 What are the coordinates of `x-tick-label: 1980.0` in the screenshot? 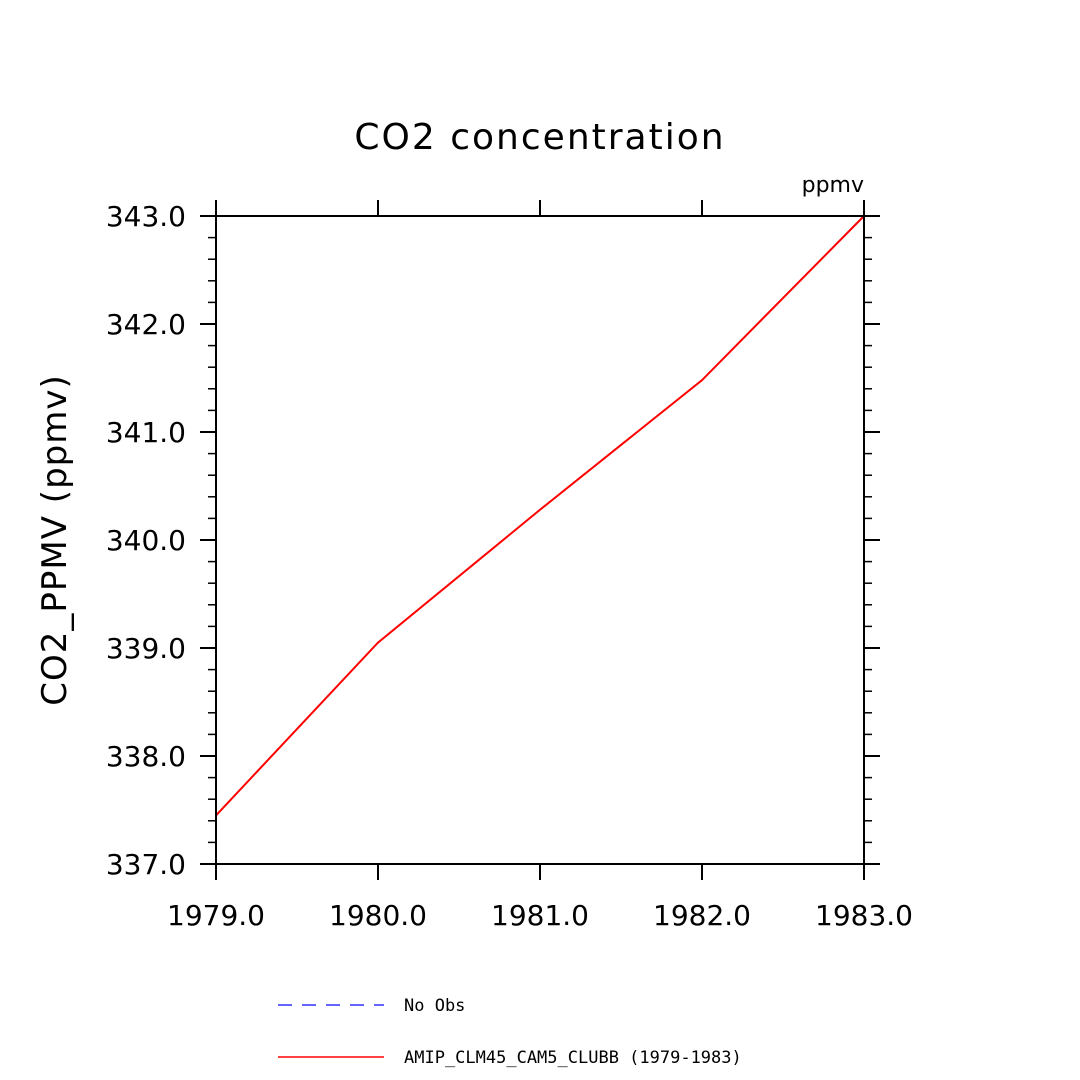 It's located at (378, 915).